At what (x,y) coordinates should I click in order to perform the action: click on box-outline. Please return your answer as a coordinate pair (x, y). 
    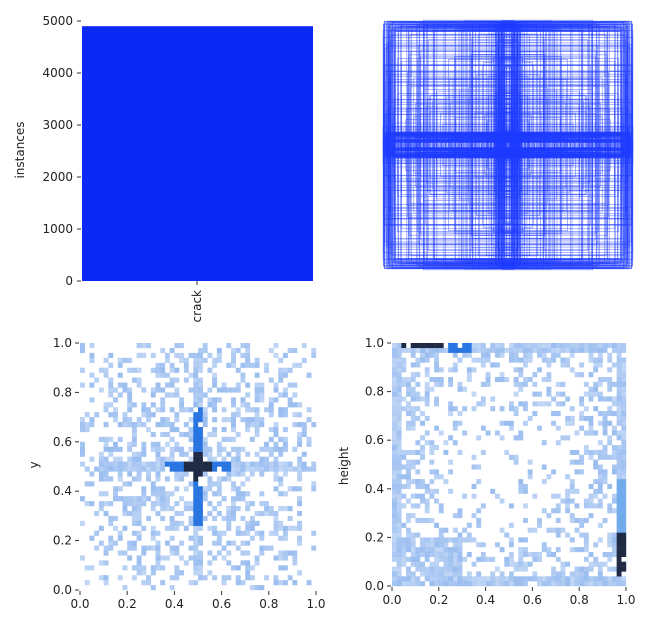
    Looking at the image, I should click on (508, 145).